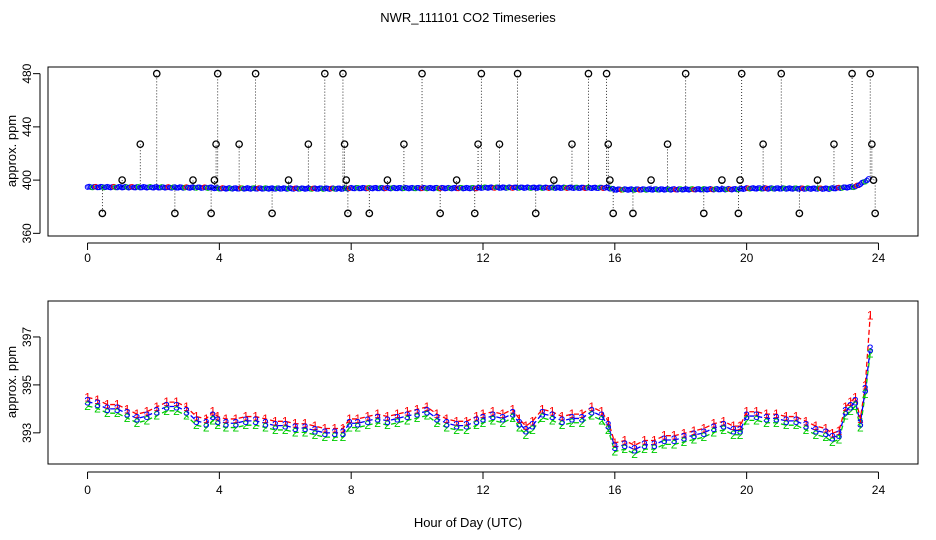  Describe the element at coordinates (468, 522) in the screenshot. I see `x-axis-label: Hour of Day (UTC)` at that location.